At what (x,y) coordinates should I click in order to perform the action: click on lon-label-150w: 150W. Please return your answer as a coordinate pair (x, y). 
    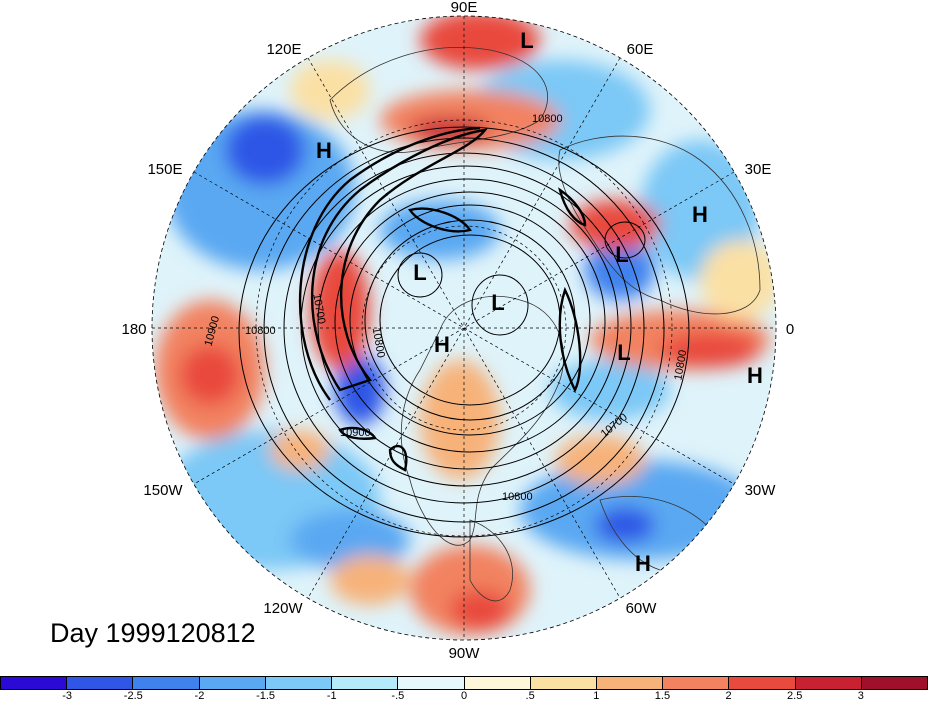
    Looking at the image, I should click on (163, 490).